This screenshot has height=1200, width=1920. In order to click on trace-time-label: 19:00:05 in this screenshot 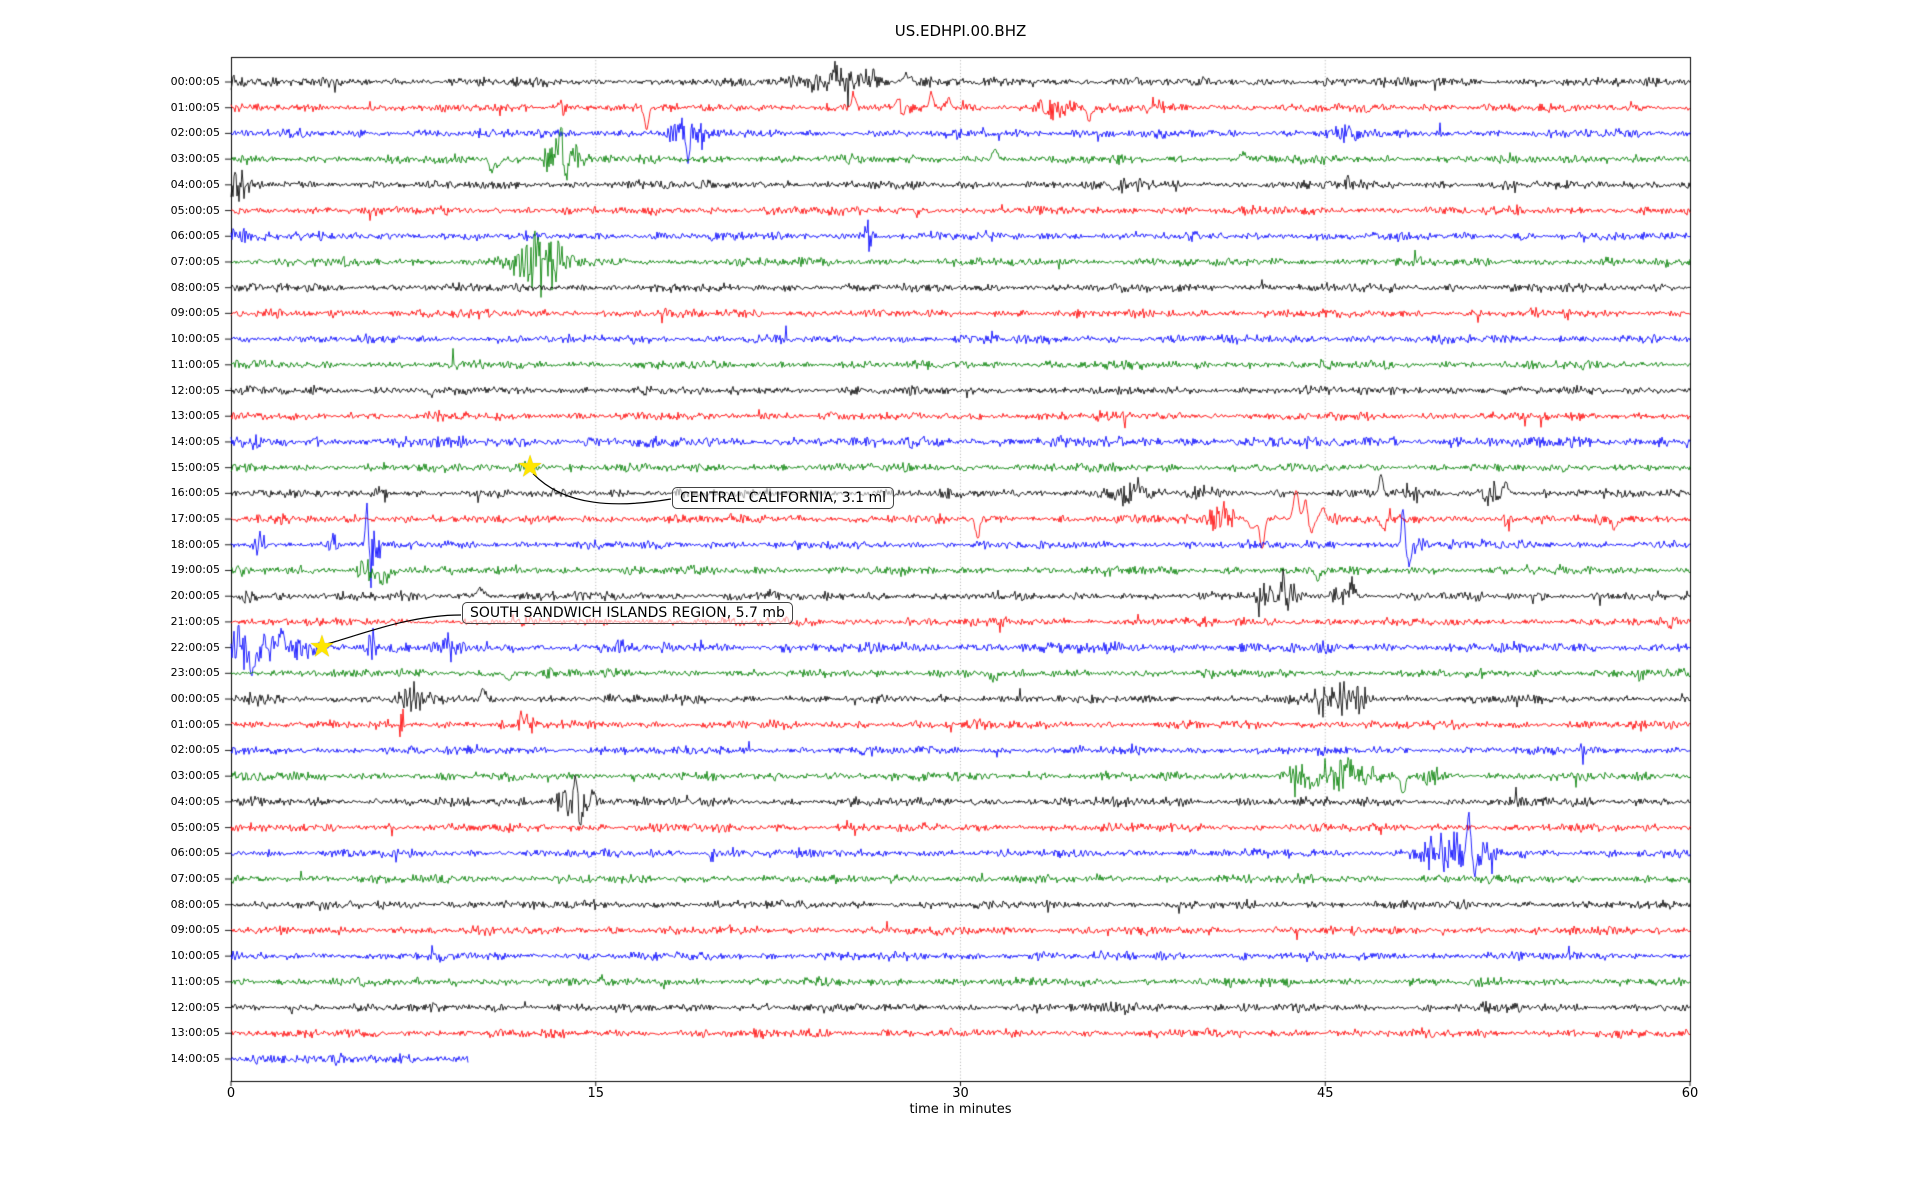, I will do `click(195, 570)`.